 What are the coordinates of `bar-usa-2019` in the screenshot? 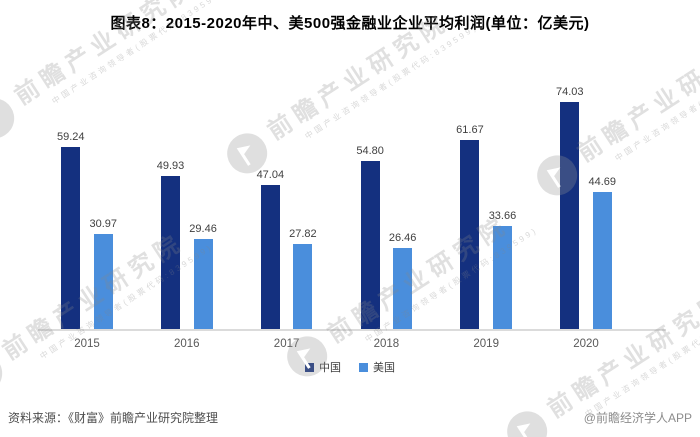 It's located at (502, 277).